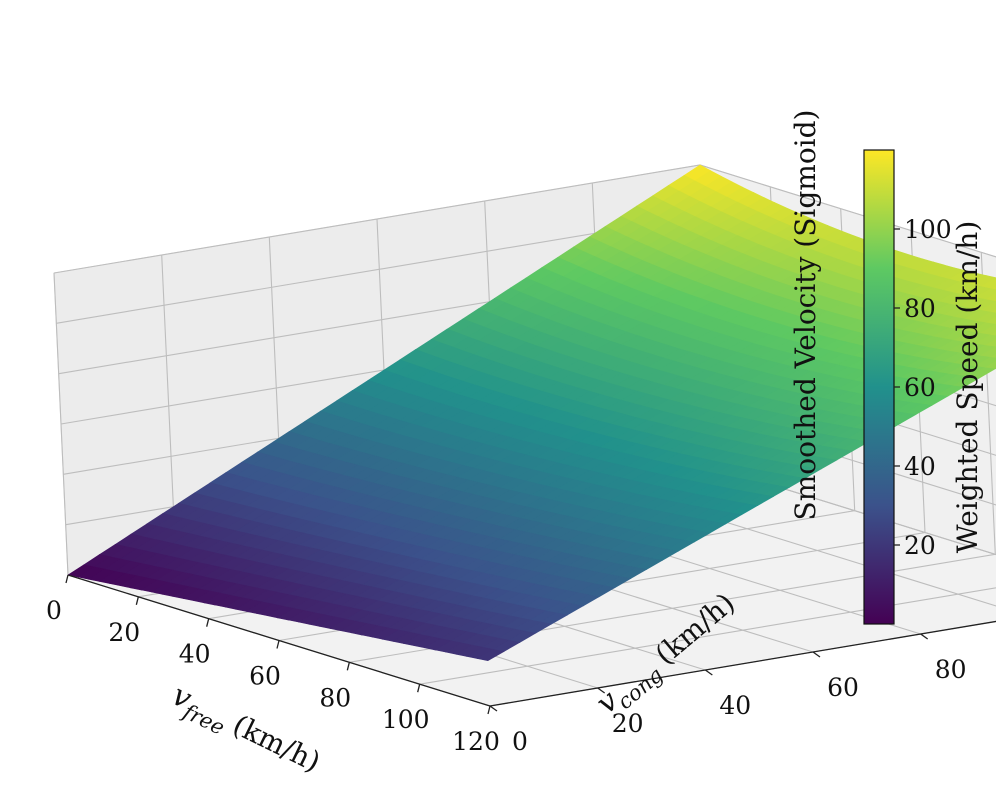 The height and width of the screenshot is (795, 996). I want to click on y-tick-label: 0, so click(520, 741).